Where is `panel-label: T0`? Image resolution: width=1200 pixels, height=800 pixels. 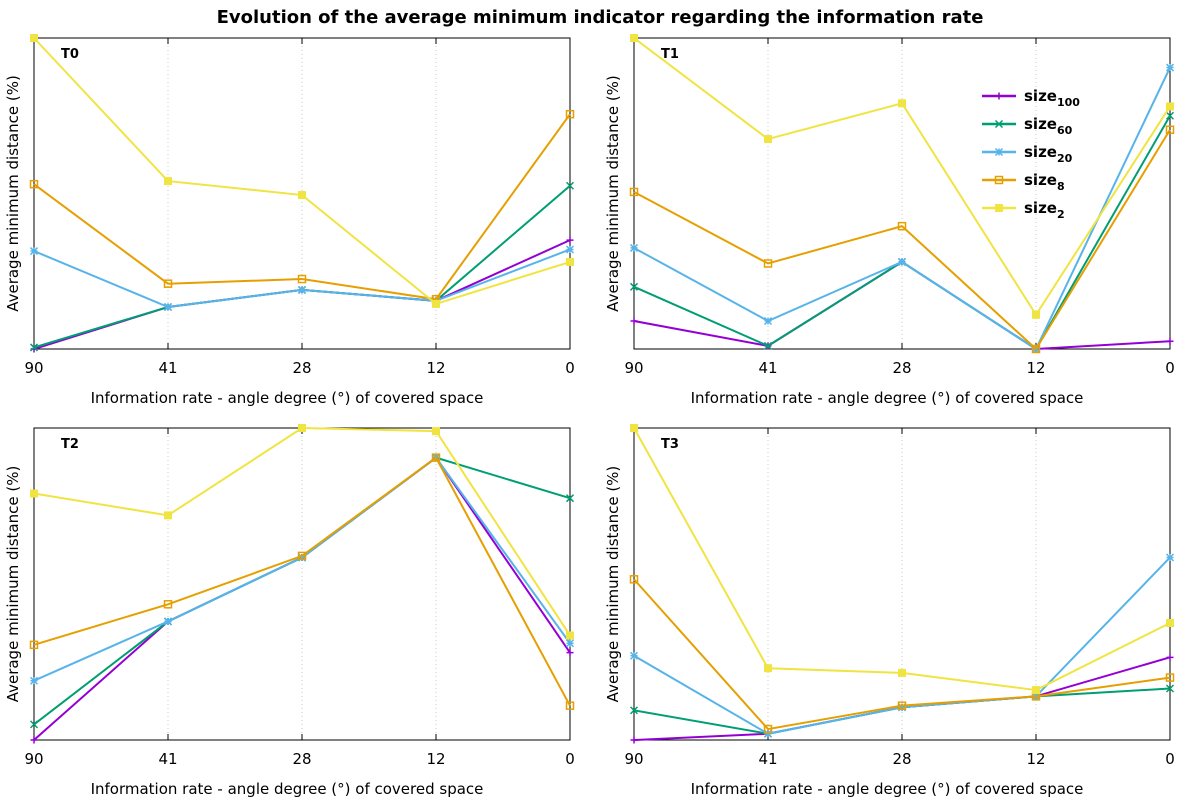
panel-label: T0 is located at coordinates (70, 54).